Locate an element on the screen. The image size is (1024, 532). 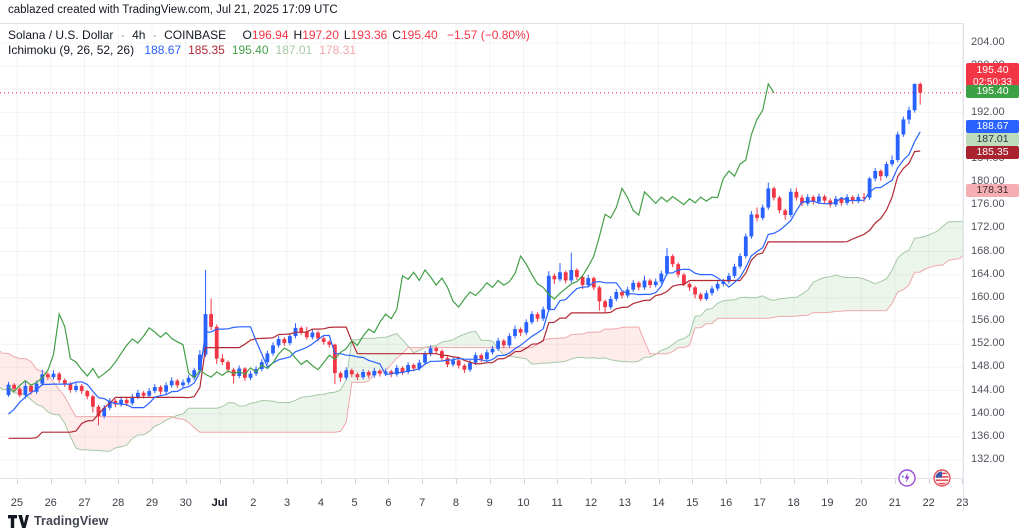
ohlc-value: 196.94 is located at coordinates (270, 35).